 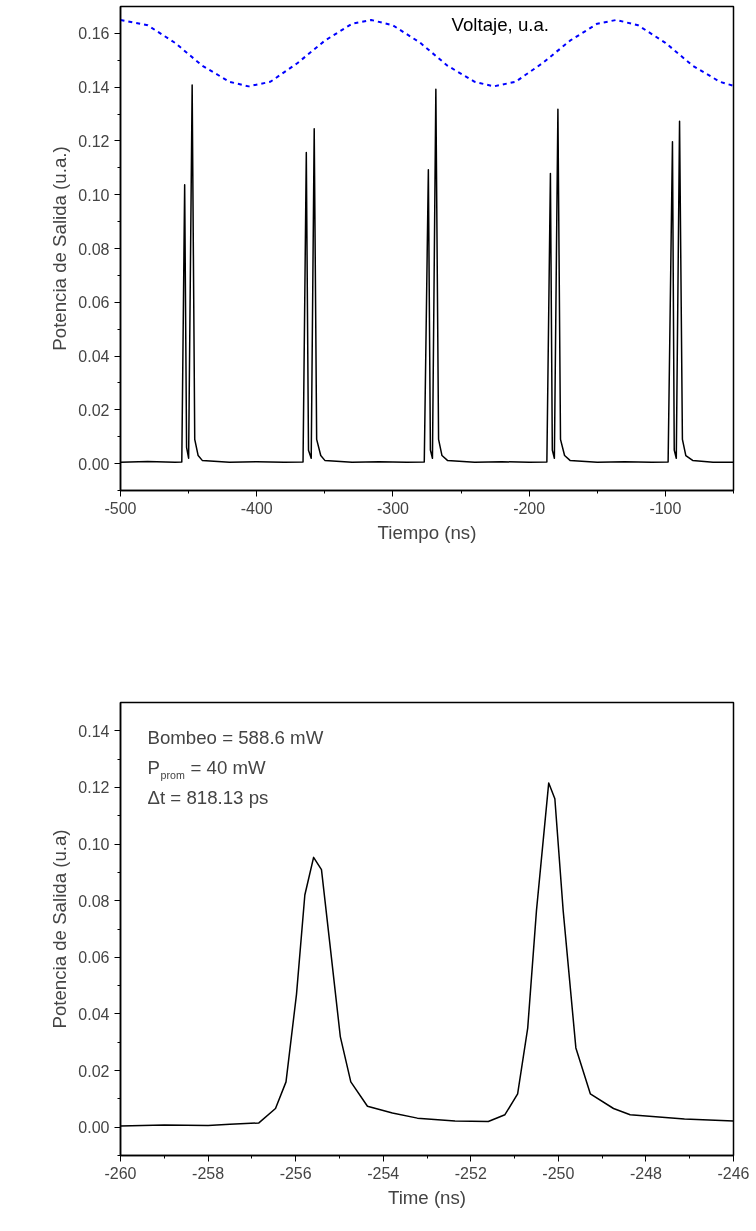 What do you see at coordinates (94, 34) in the screenshot?
I see `y-tick-label: 0.16` at bounding box center [94, 34].